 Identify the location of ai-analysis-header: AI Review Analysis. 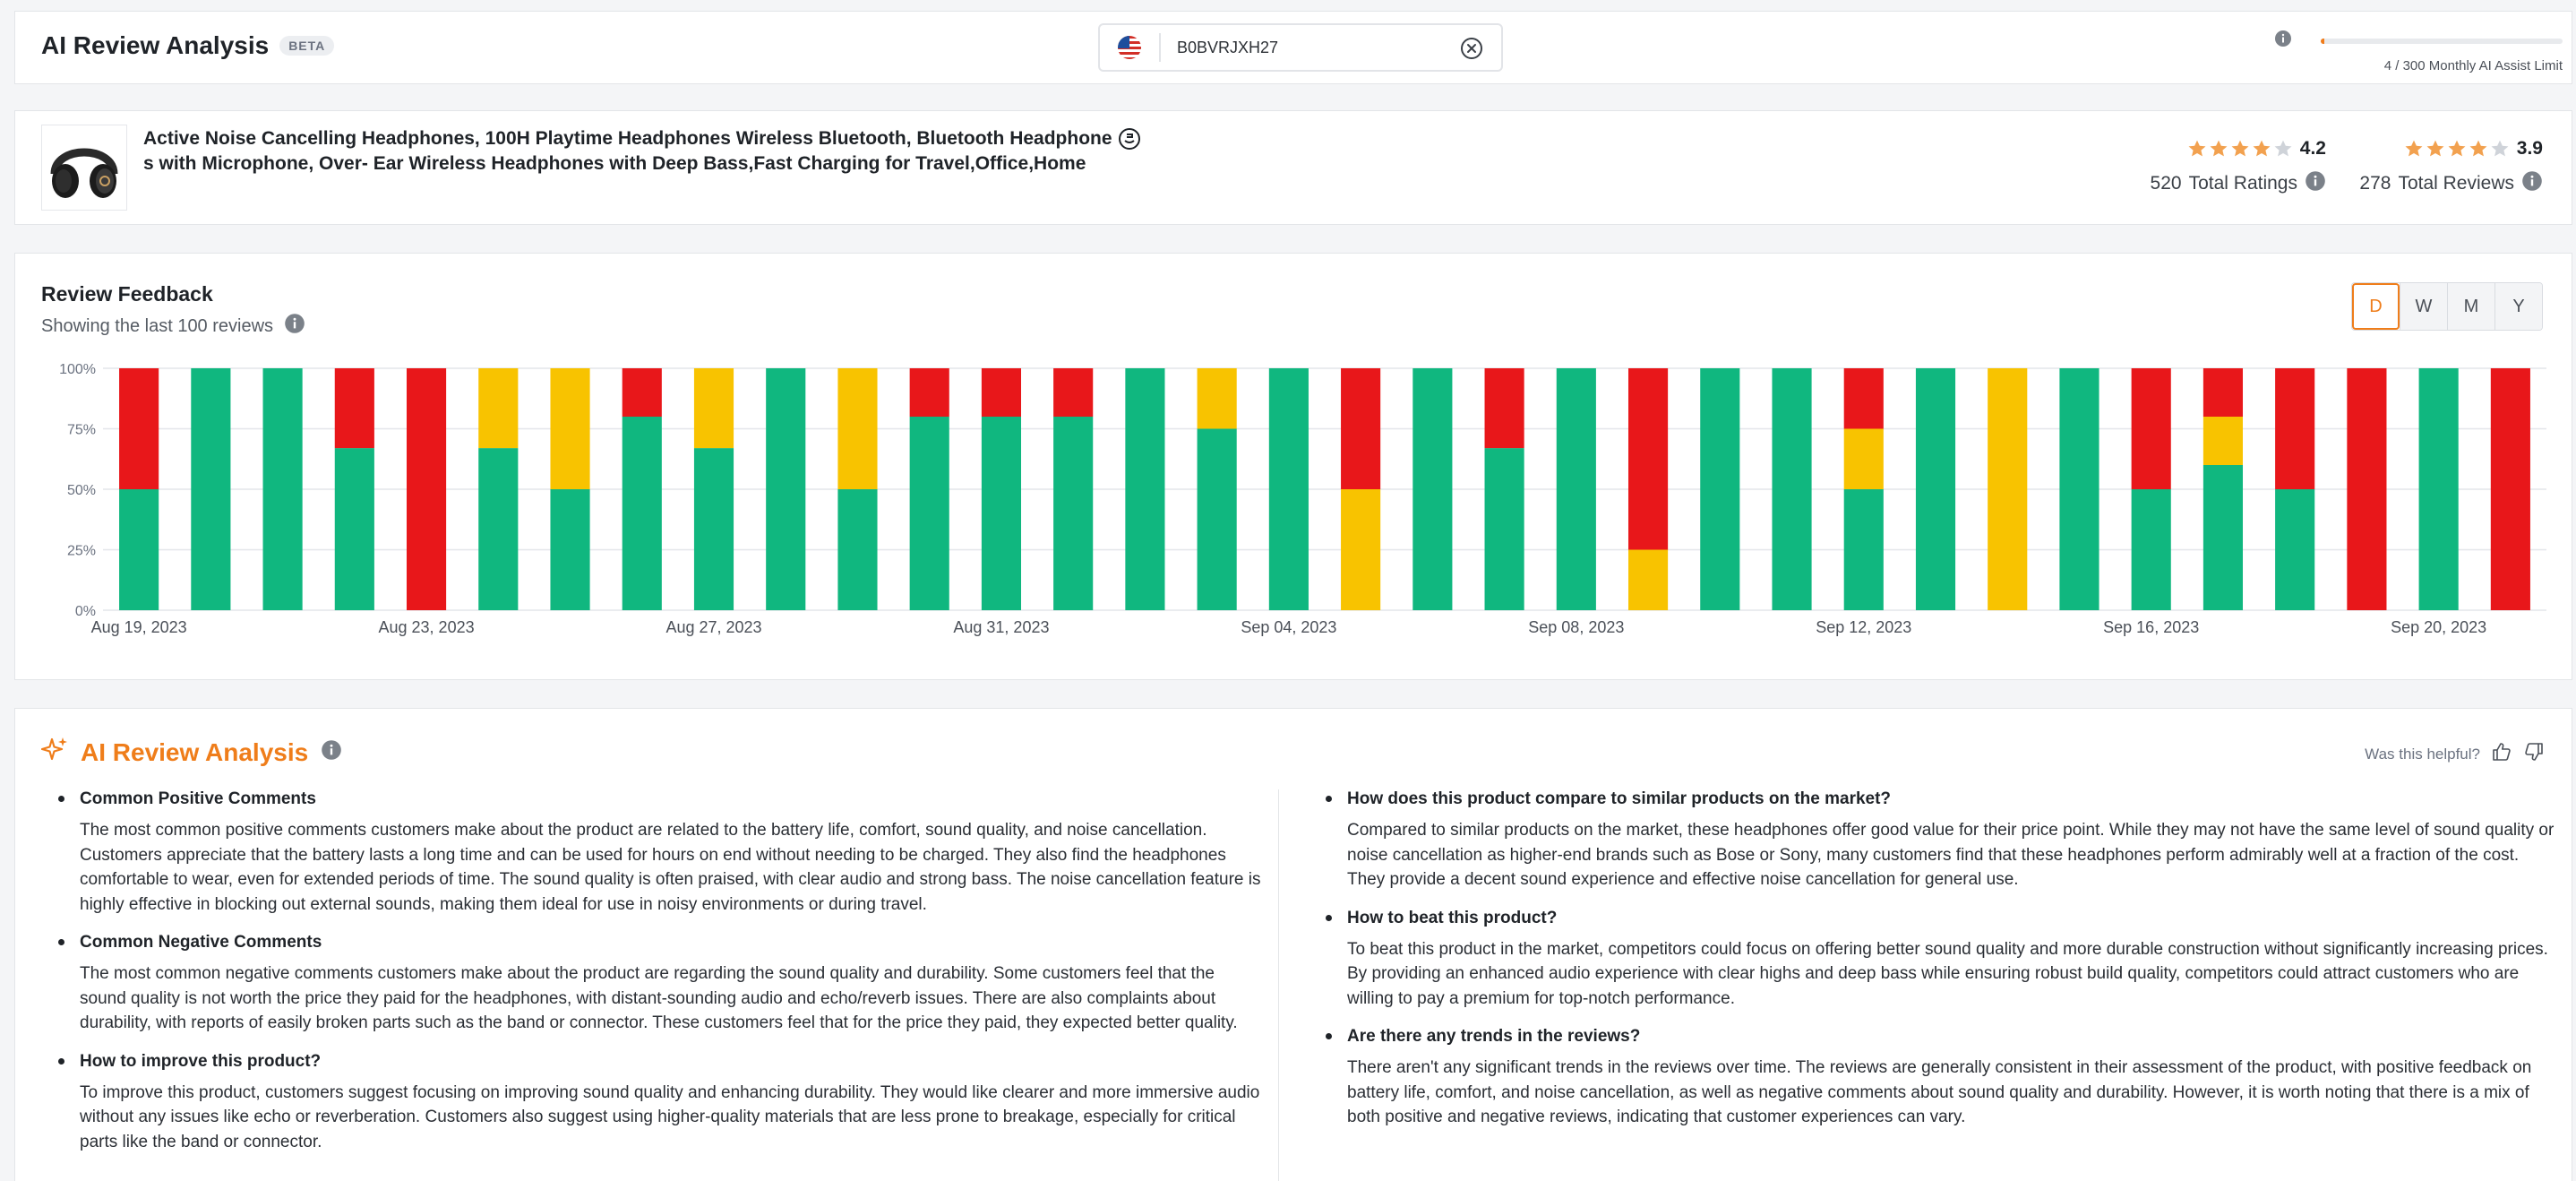
(191, 753).